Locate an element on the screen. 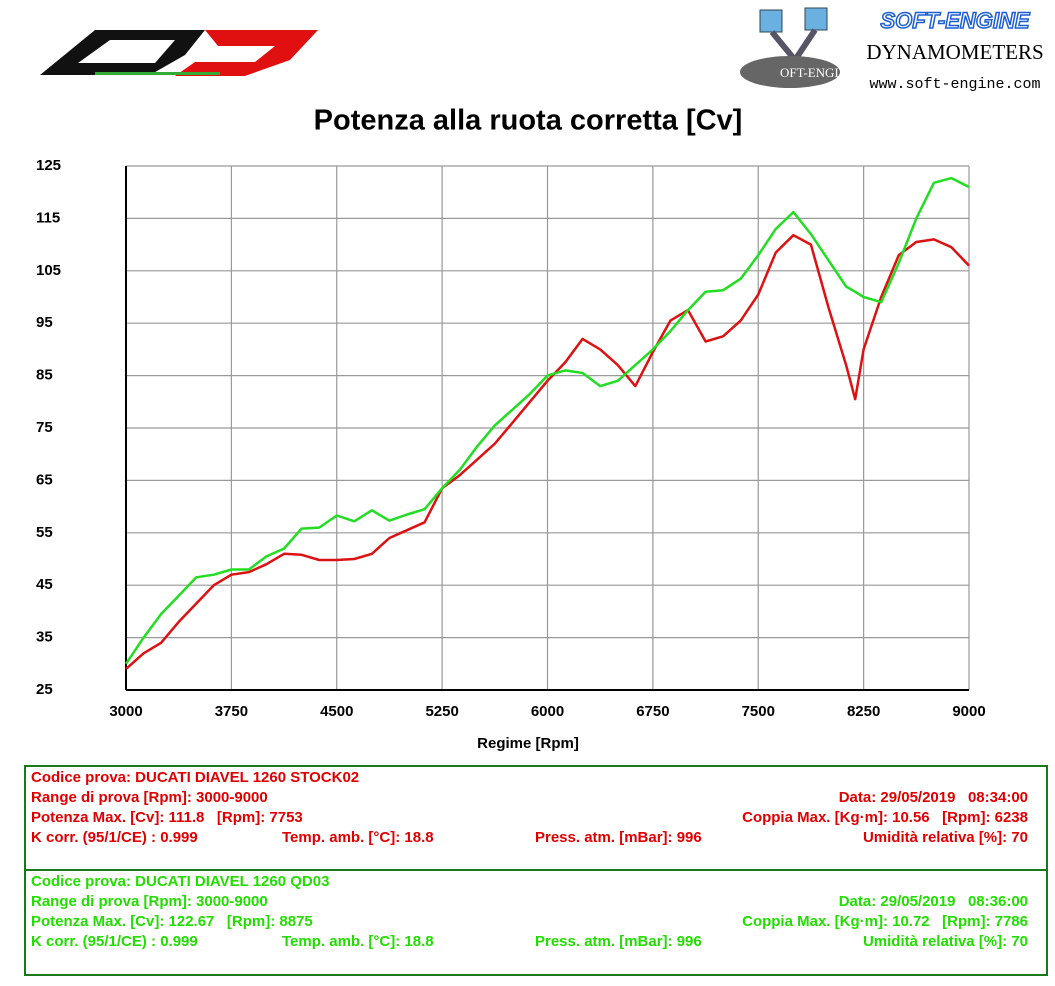 The height and width of the screenshot is (986, 1055). info-text: Potenza Max. [Cv]: 122.67 [Rpm]: 8875 is located at coordinates (172, 921).